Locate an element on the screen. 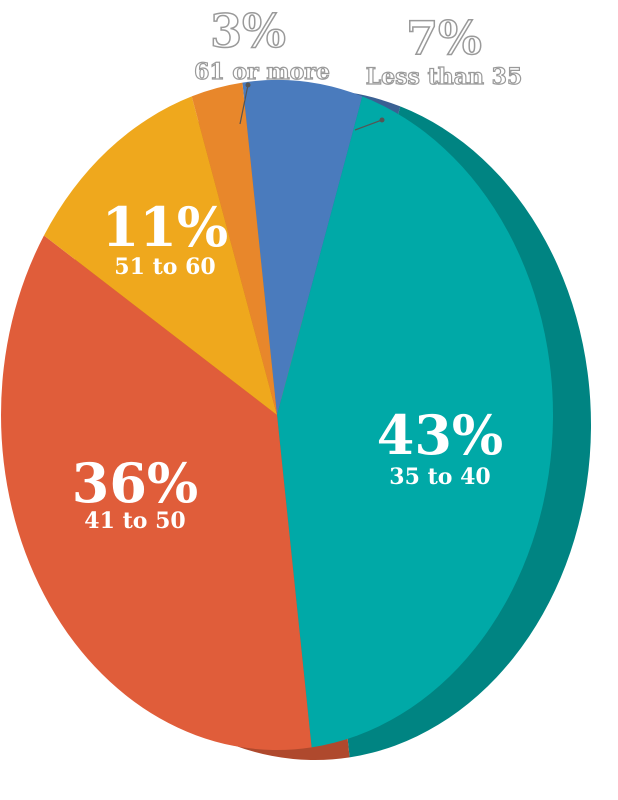  category-label: Less than 35 is located at coordinates (444, 77).